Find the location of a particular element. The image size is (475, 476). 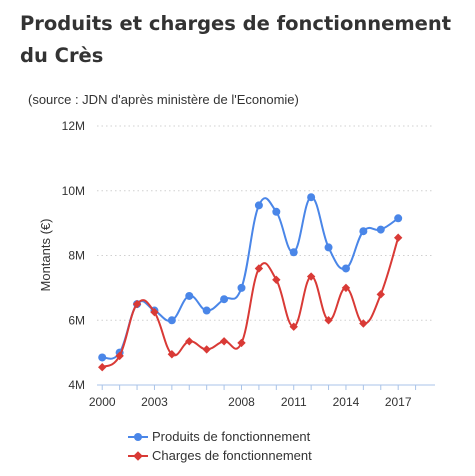

y-axis-ticks: 4M 6M 8M 10M 12M is located at coordinates (73, 255).